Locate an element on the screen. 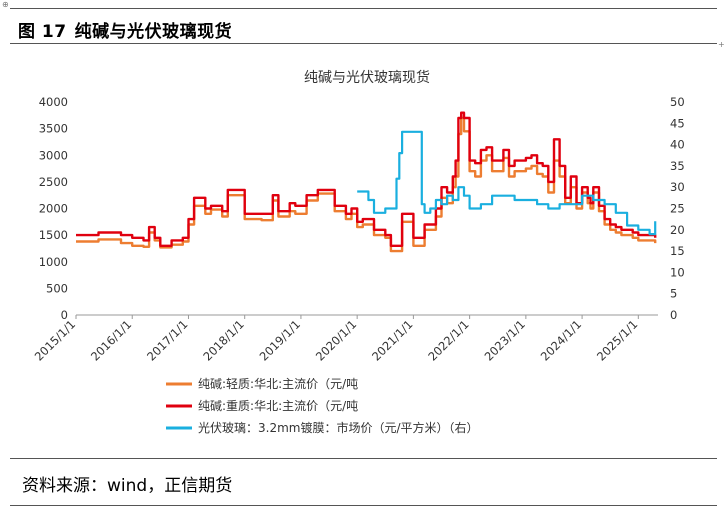  x-tick-label: 2015/1/1 is located at coordinates (55, 340).